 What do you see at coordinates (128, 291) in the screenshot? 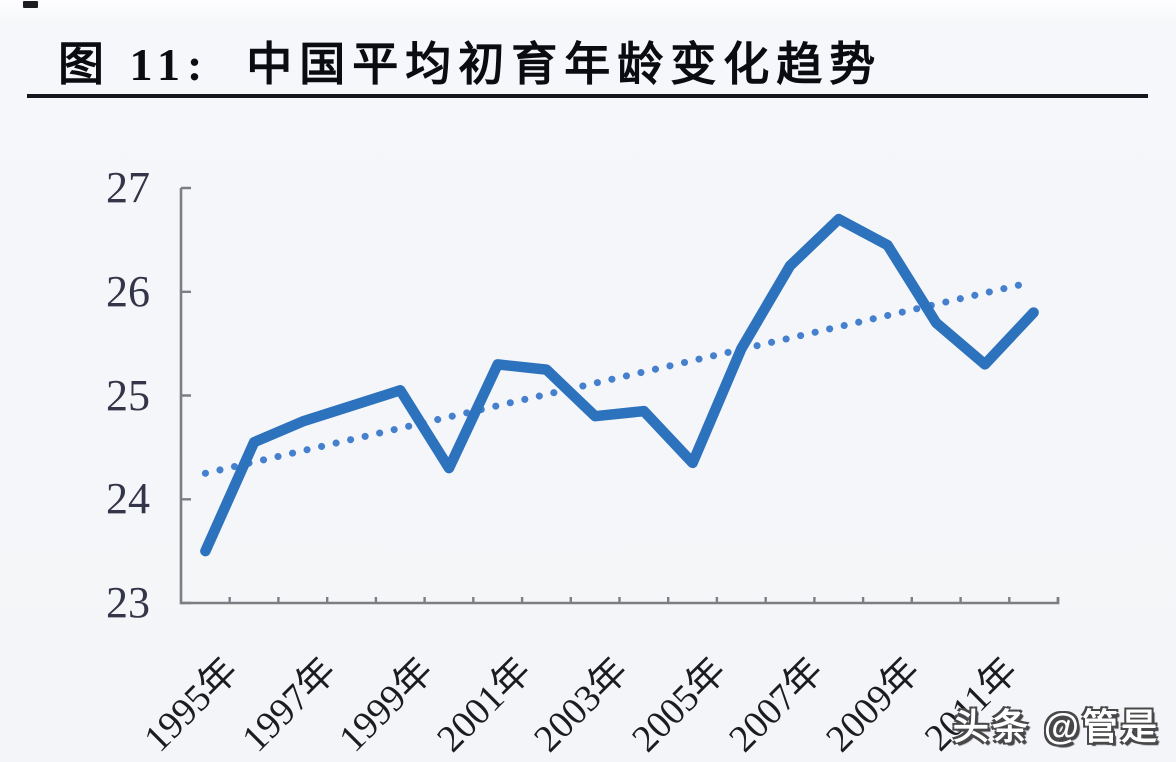
I see `y-axis-label: 26` at bounding box center [128, 291].